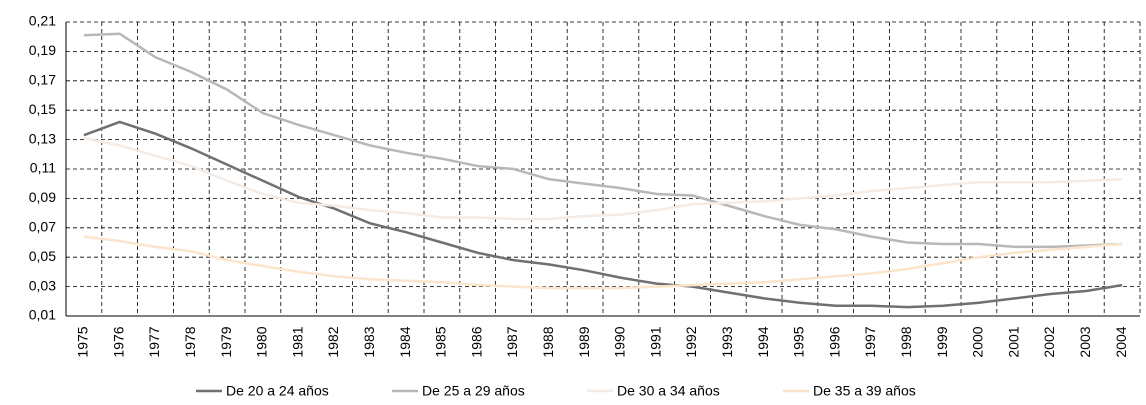 The height and width of the screenshot is (405, 1146). Describe the element at coordinates (1013, 341) in the screenshot. I see `x-tick-label: 2001` at that location.